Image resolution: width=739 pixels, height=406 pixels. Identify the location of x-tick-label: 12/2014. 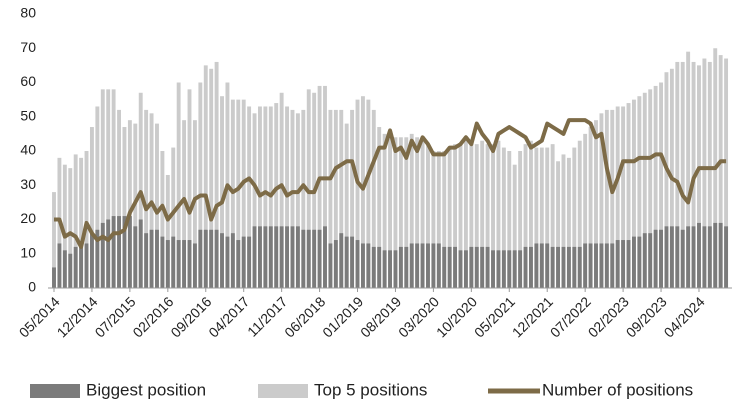
(77, 316).